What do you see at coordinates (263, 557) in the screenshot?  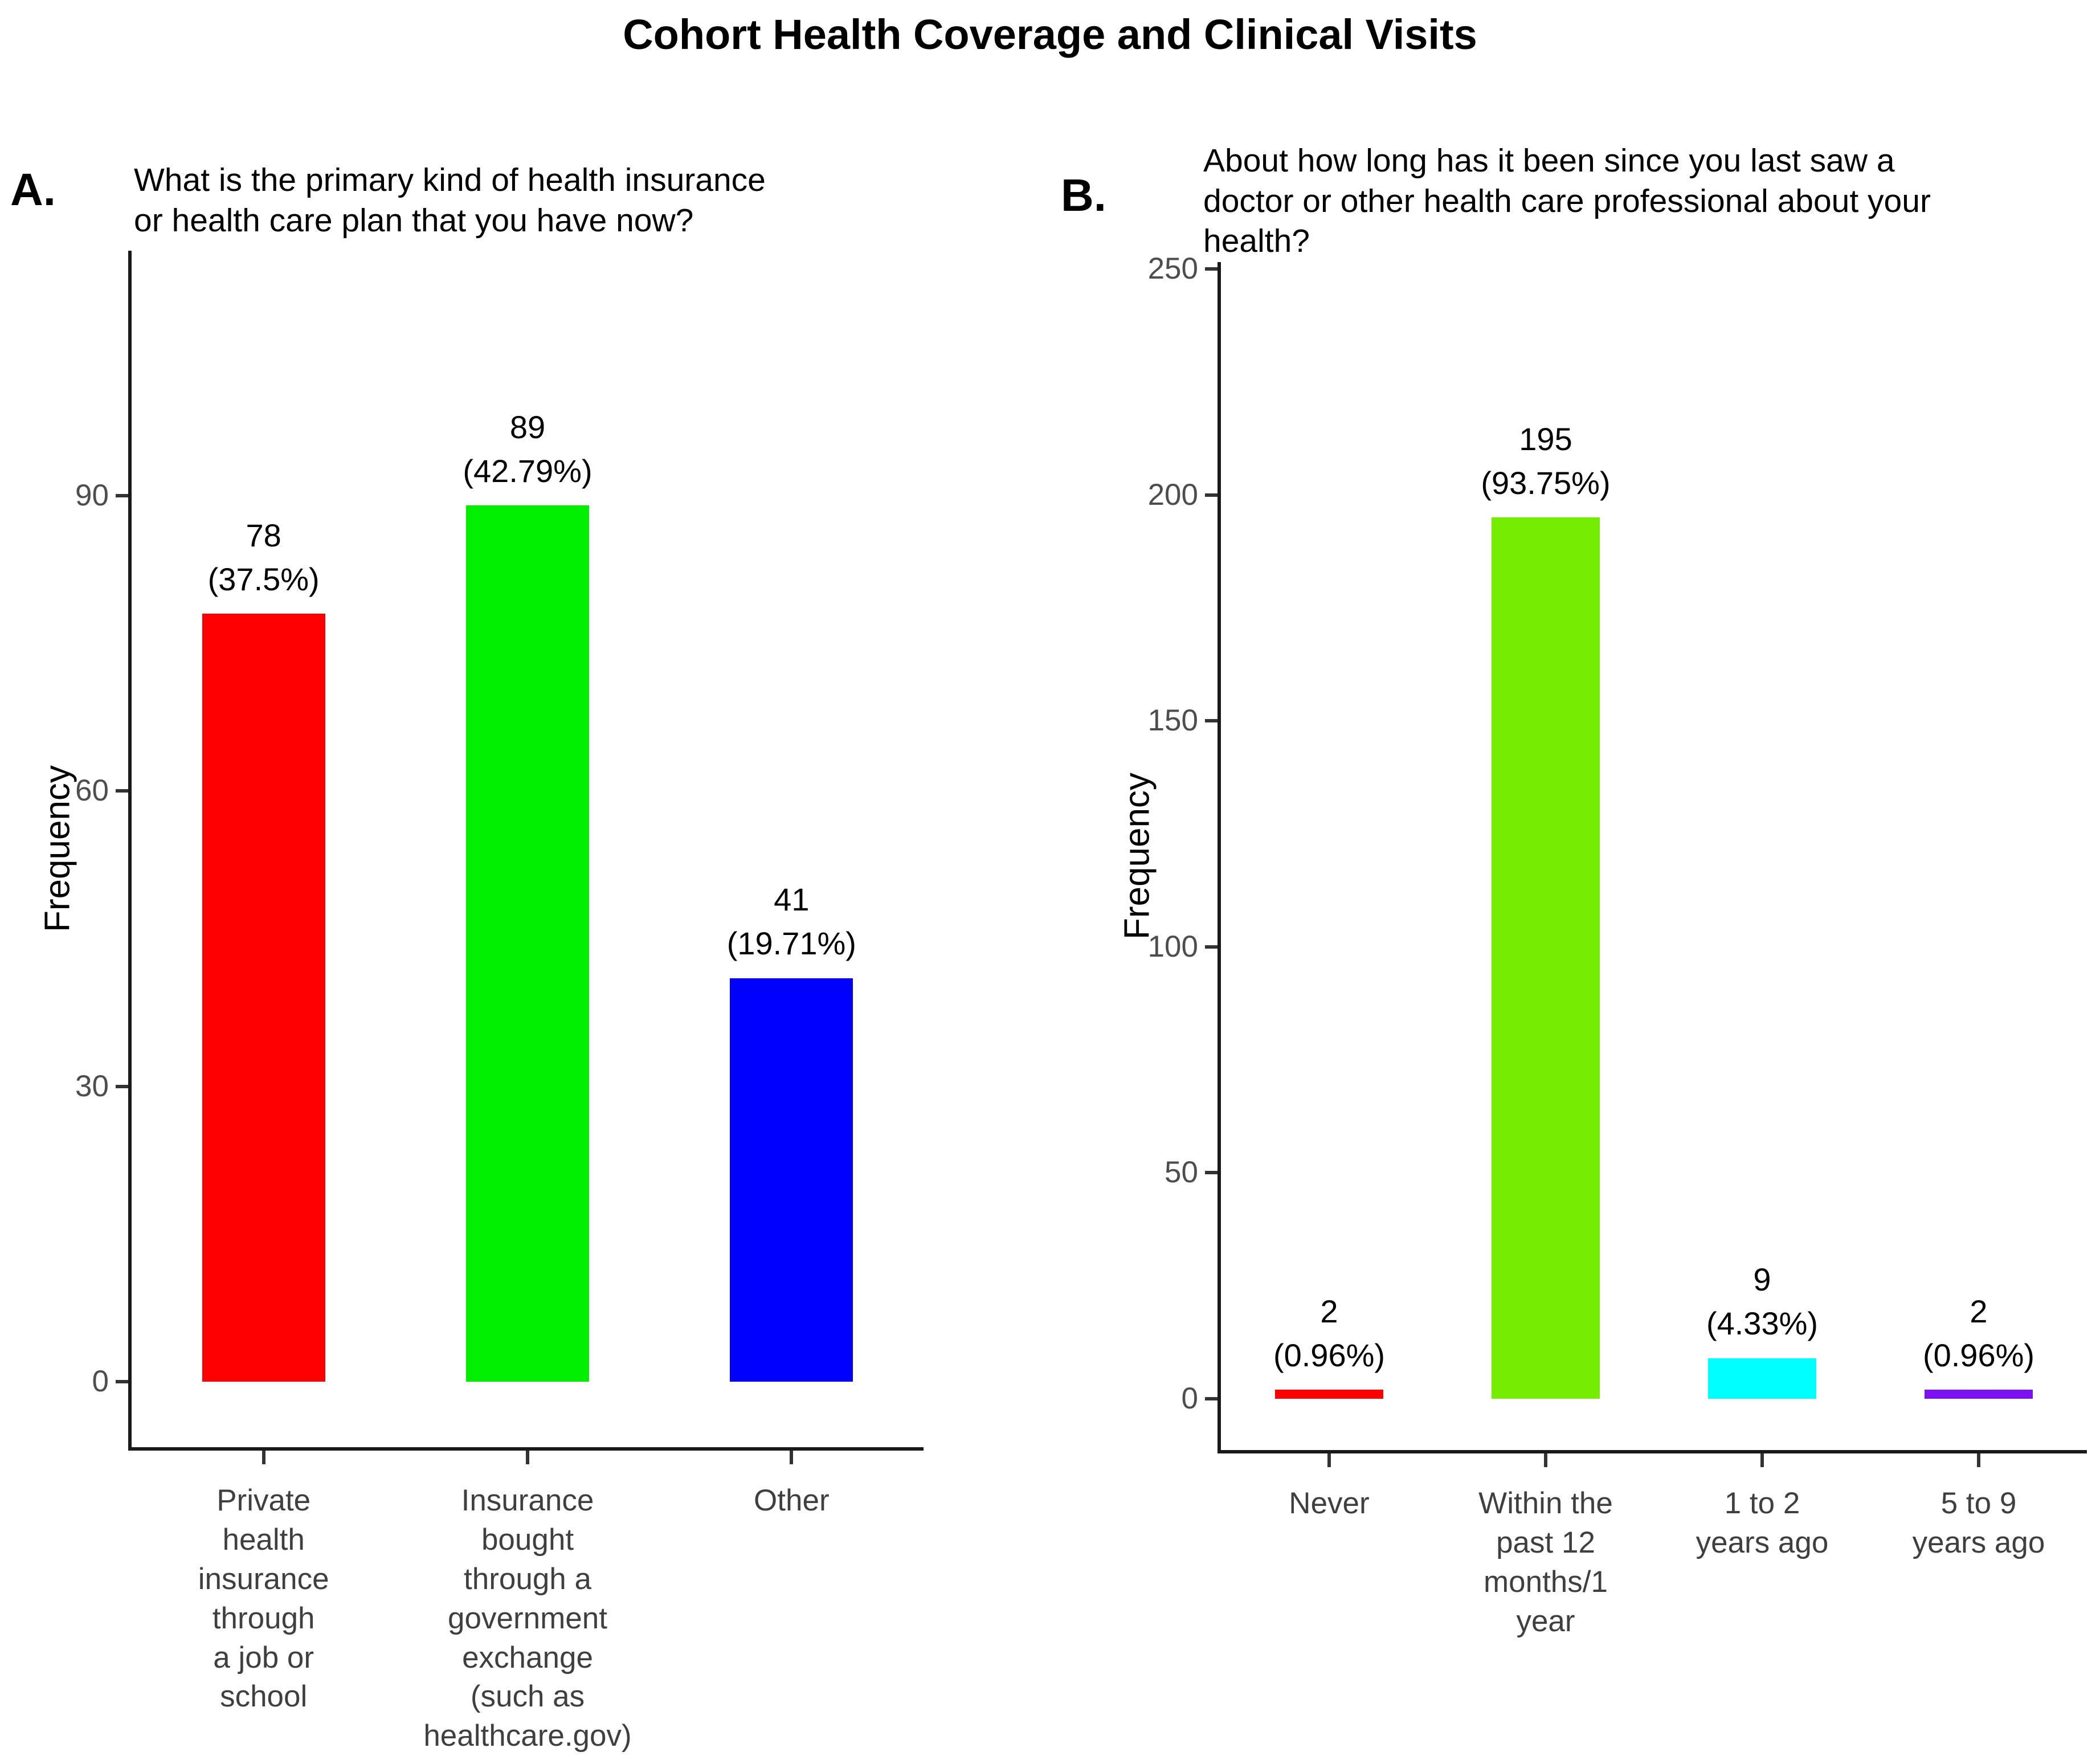 I see `bar-value-label: 78 (37.5%)` at bounding box center [263, 557].